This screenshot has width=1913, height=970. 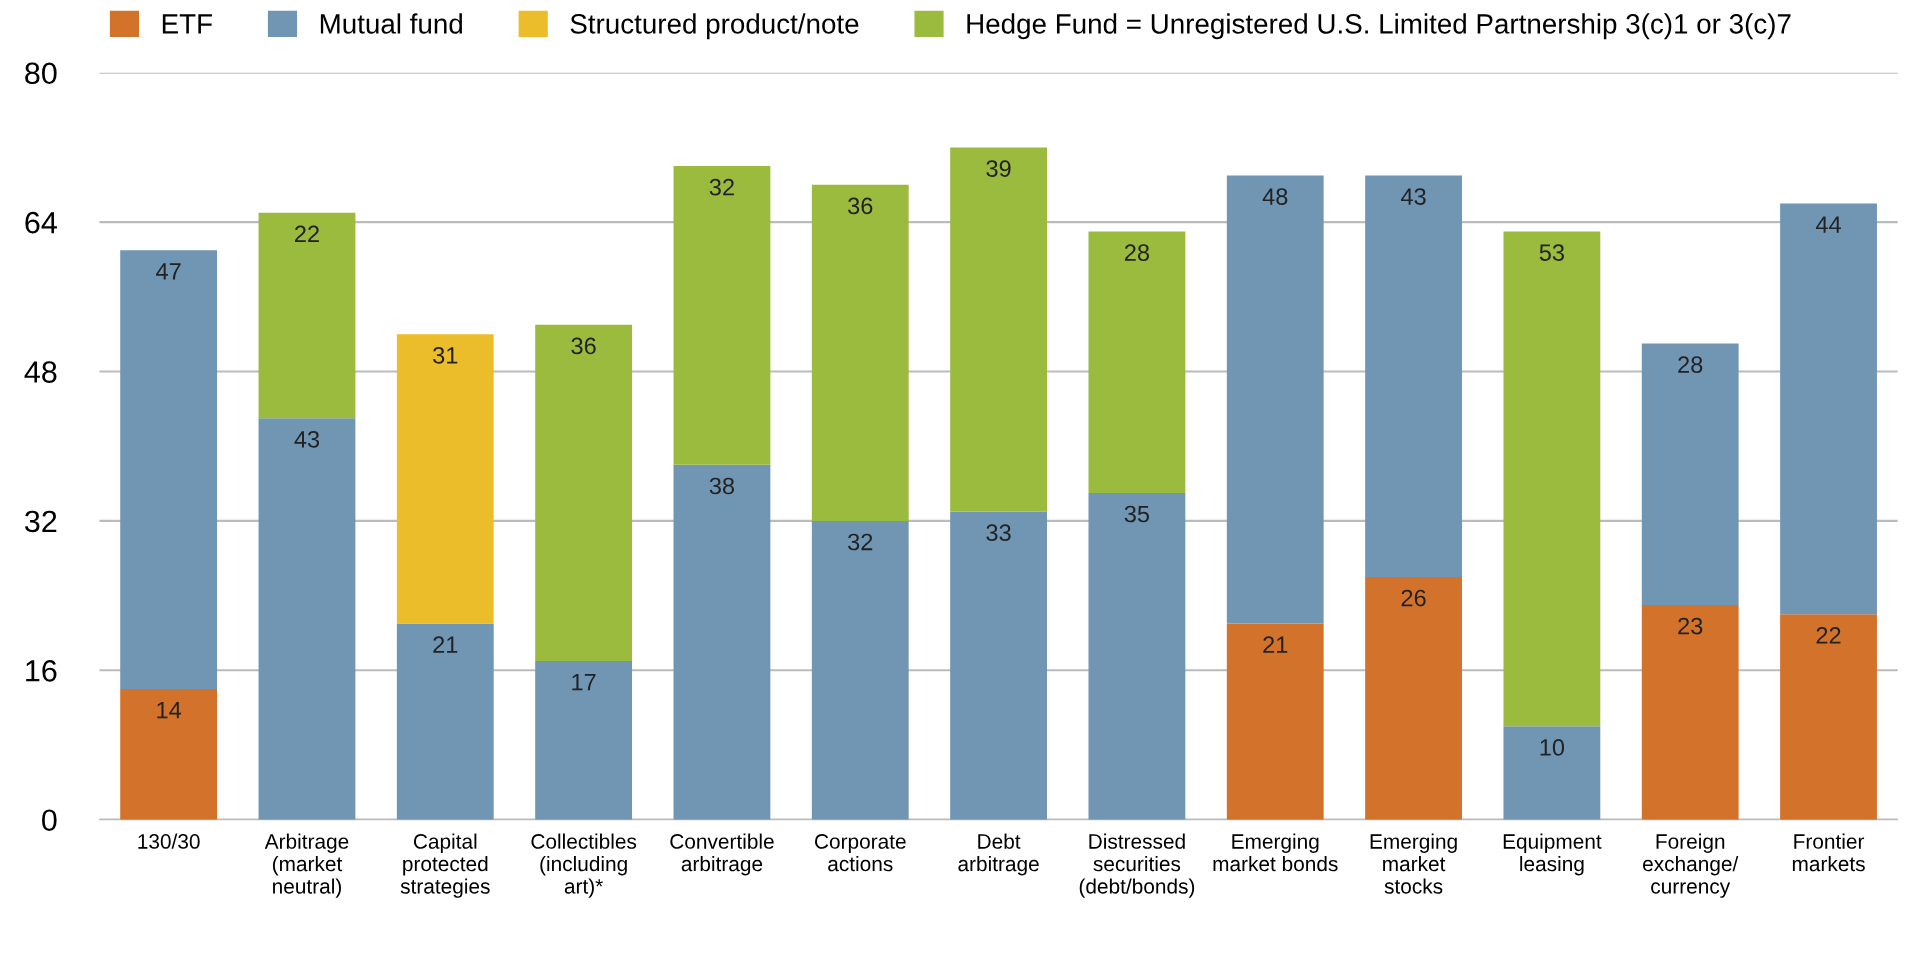 What do you see at coordinates (1275, 852) in the screenshot?
I see `x-tick-label: Emerging market bonds` at bounding box center [1275, 852].